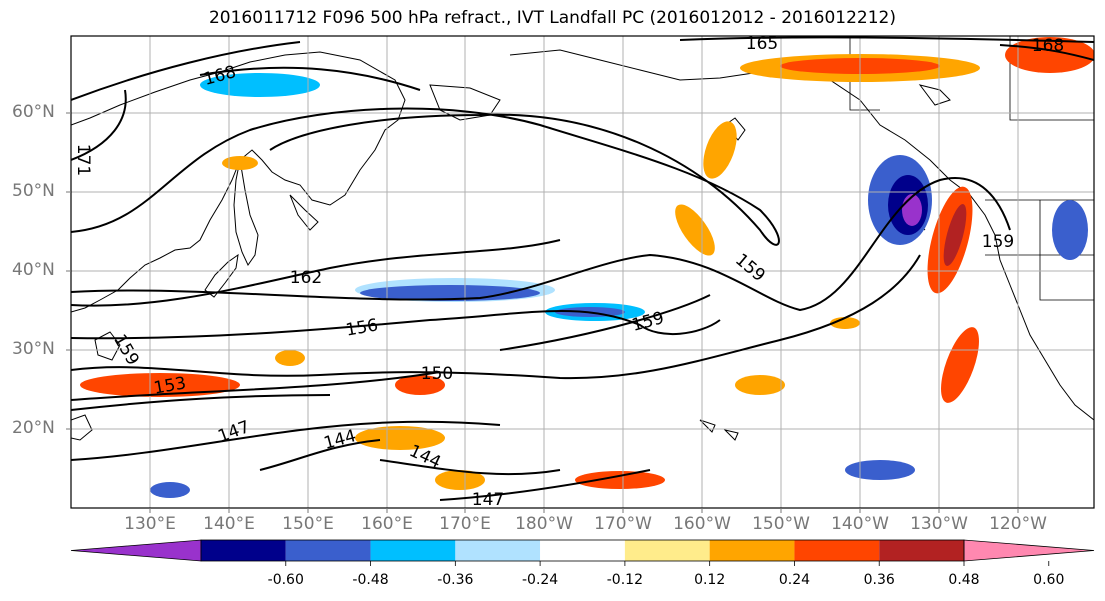  I want to click on colorbar-tick-label: -0.60, so click(285, 580).